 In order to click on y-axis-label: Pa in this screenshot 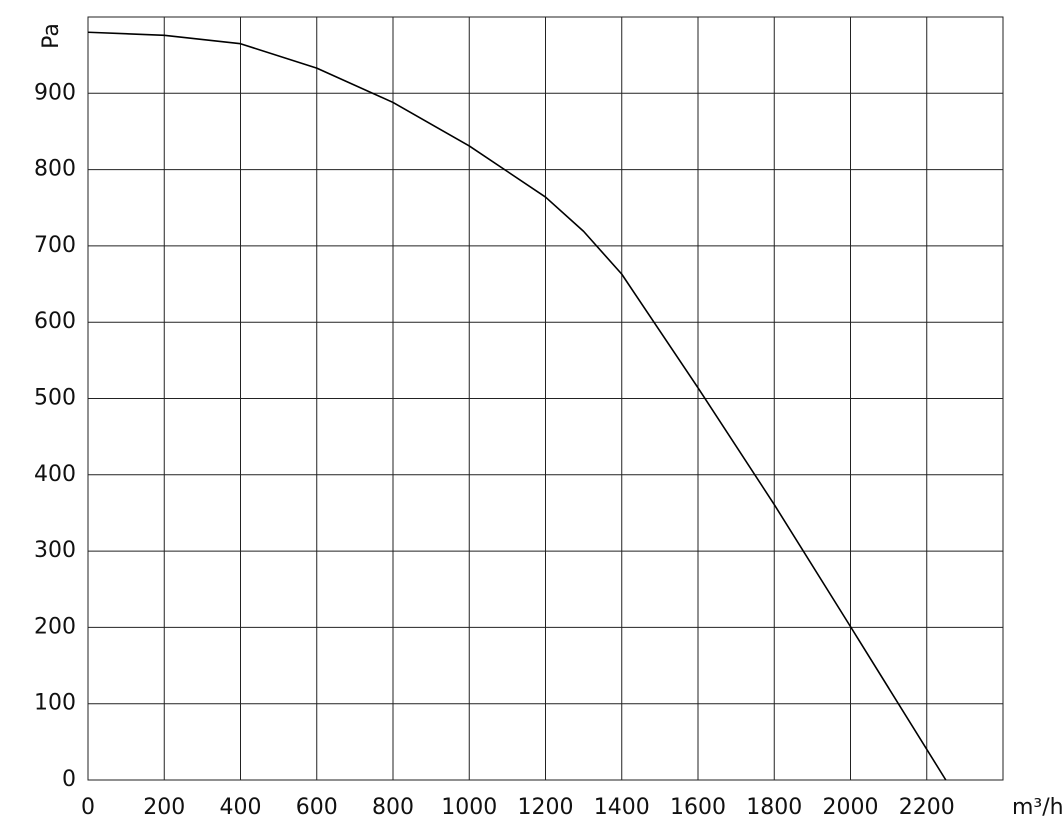, I will do `click(51, 36)`.